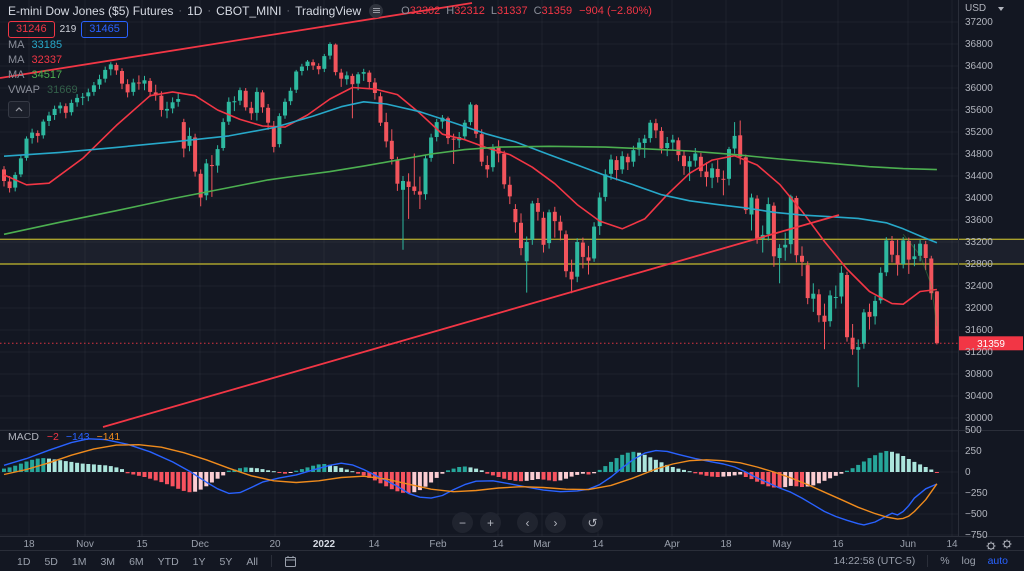  What do you see at coordinates (979, 22) in the screenshot?
I see `price-tick-label: 37200` at bounding box center [979, 22].